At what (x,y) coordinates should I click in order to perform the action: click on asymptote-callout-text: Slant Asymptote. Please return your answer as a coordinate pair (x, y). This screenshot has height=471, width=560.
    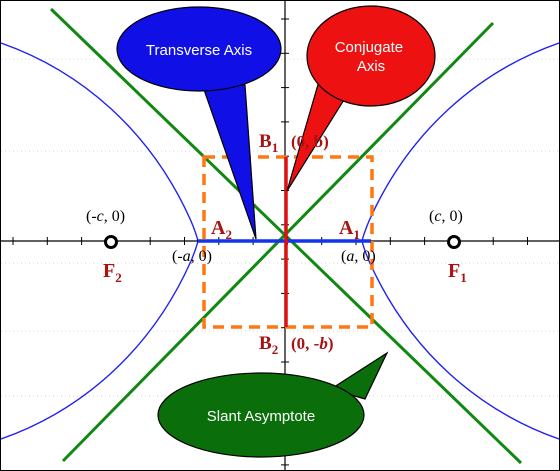
    Looking at the image, I should click on (261, 416).